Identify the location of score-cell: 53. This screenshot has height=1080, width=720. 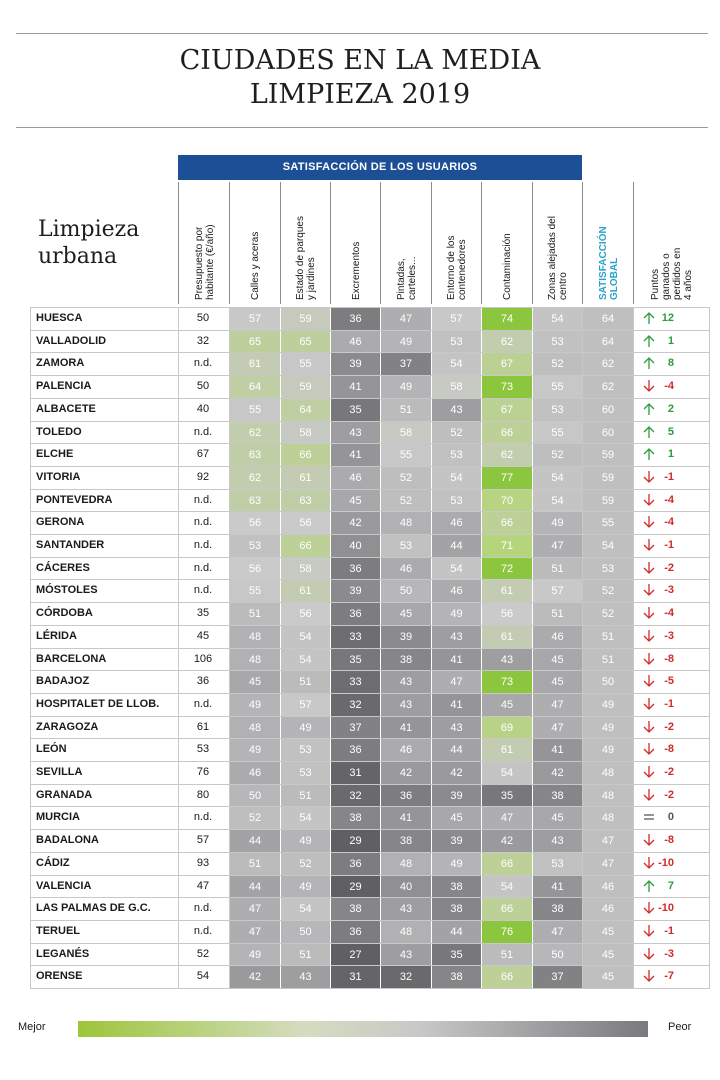
(305, 750).